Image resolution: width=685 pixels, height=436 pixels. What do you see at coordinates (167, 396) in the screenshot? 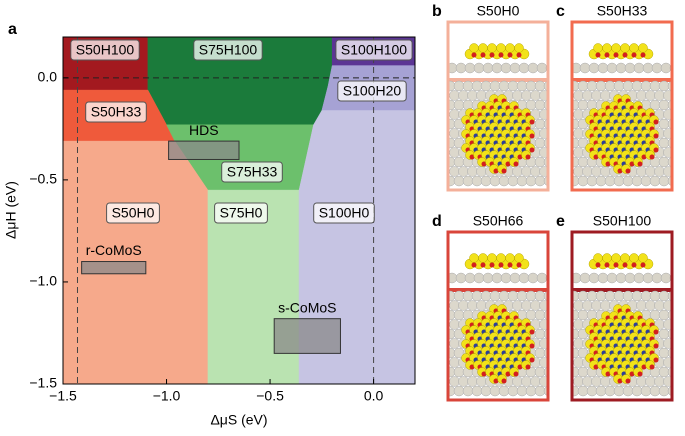
I see `x-tick-label: −1.0` at bounding box center [167, 396].